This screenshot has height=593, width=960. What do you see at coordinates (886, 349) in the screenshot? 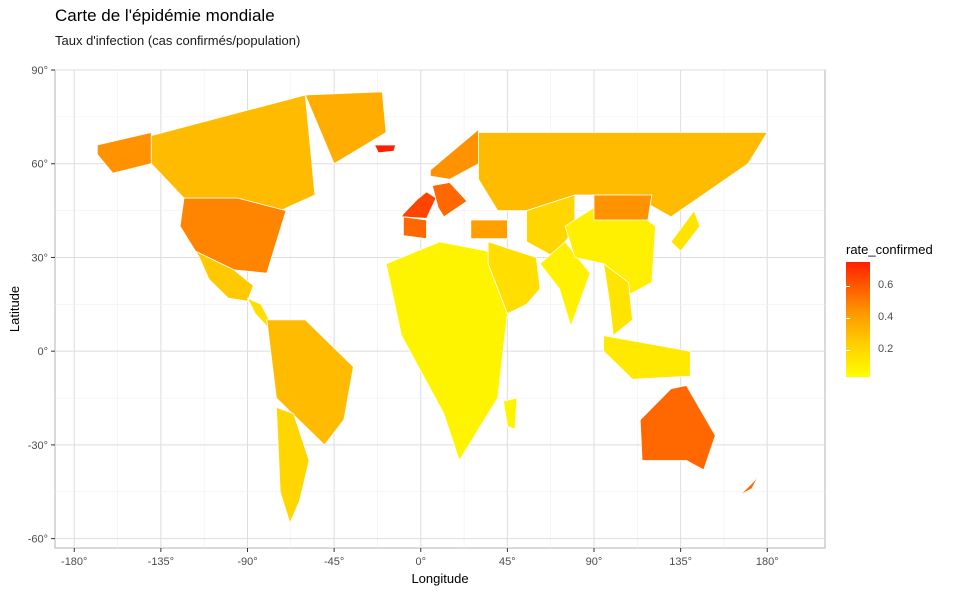
I see `legend-label: 0.2` at bounding box center [886, 349].